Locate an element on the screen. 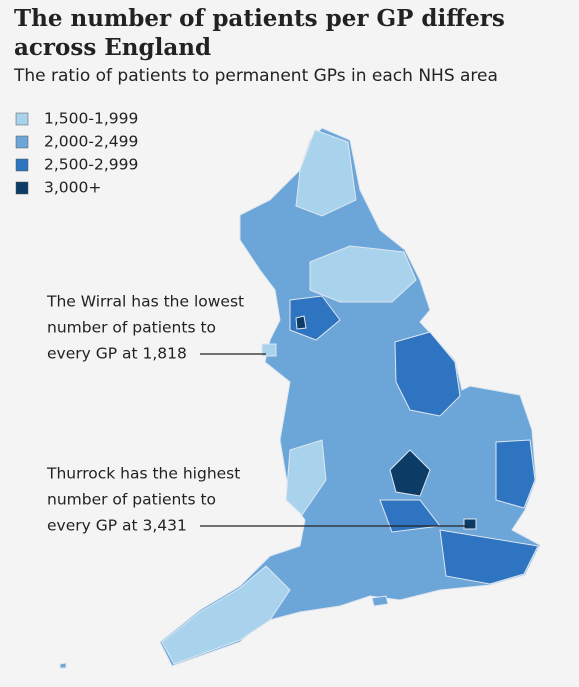 The image size is (579, 687). annotation-text: Thurrock has the highest is located at coordinates (143, 474).